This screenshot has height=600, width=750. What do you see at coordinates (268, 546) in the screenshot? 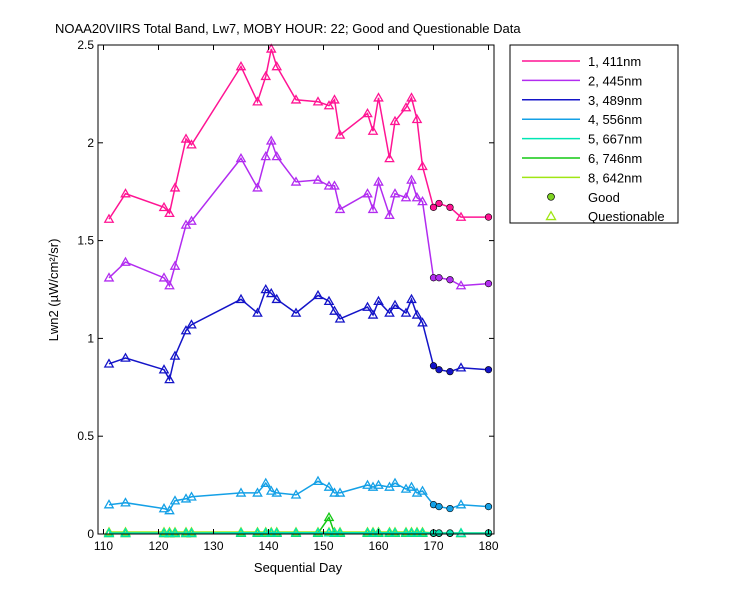
I see `x-tick-label: 140` at bounding box center [268, 546].